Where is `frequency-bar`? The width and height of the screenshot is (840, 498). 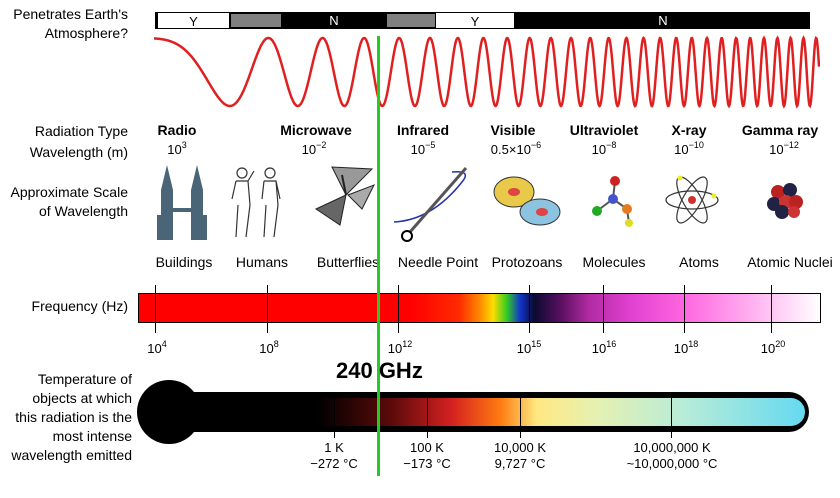 frequency-bar is located at coordinates (479, 308).